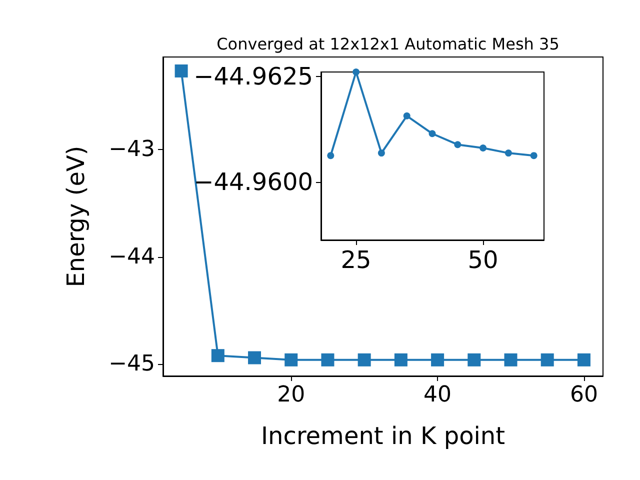 This screenshot has height=480, width=640. What do you see at coordinates (131, 257) in the screenshot?
I see `y-tick-label: −44` at bounding box center [131, 257].